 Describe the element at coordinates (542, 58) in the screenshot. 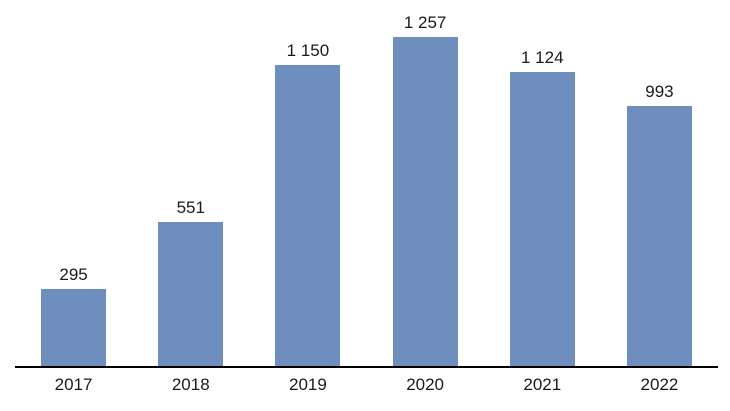

I see `bar-value-label: 1 124` at that location.